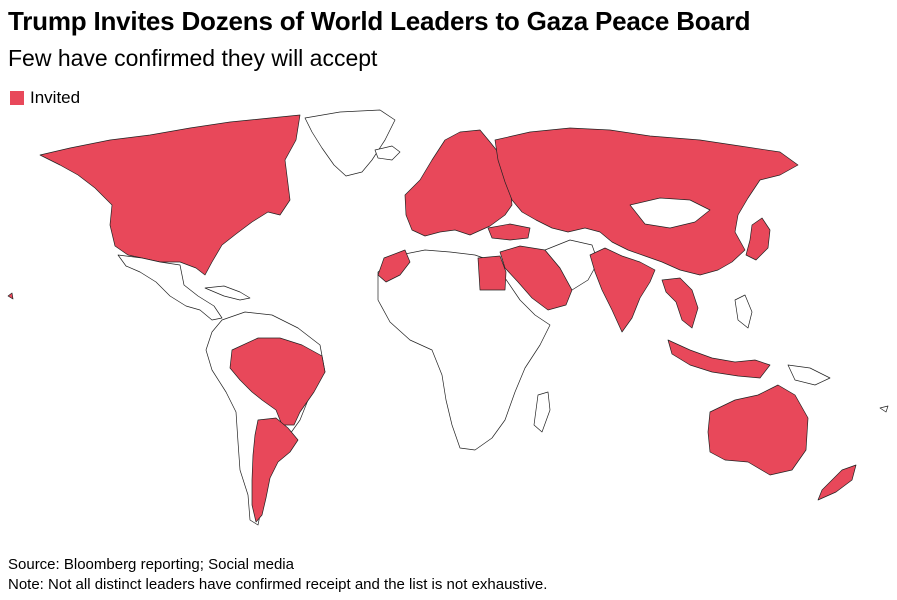 The height and width of the screenshot is (600, 897). Describe the element at coordinates (387, 153) in the screenshot. I see `region-iceland` at that location.